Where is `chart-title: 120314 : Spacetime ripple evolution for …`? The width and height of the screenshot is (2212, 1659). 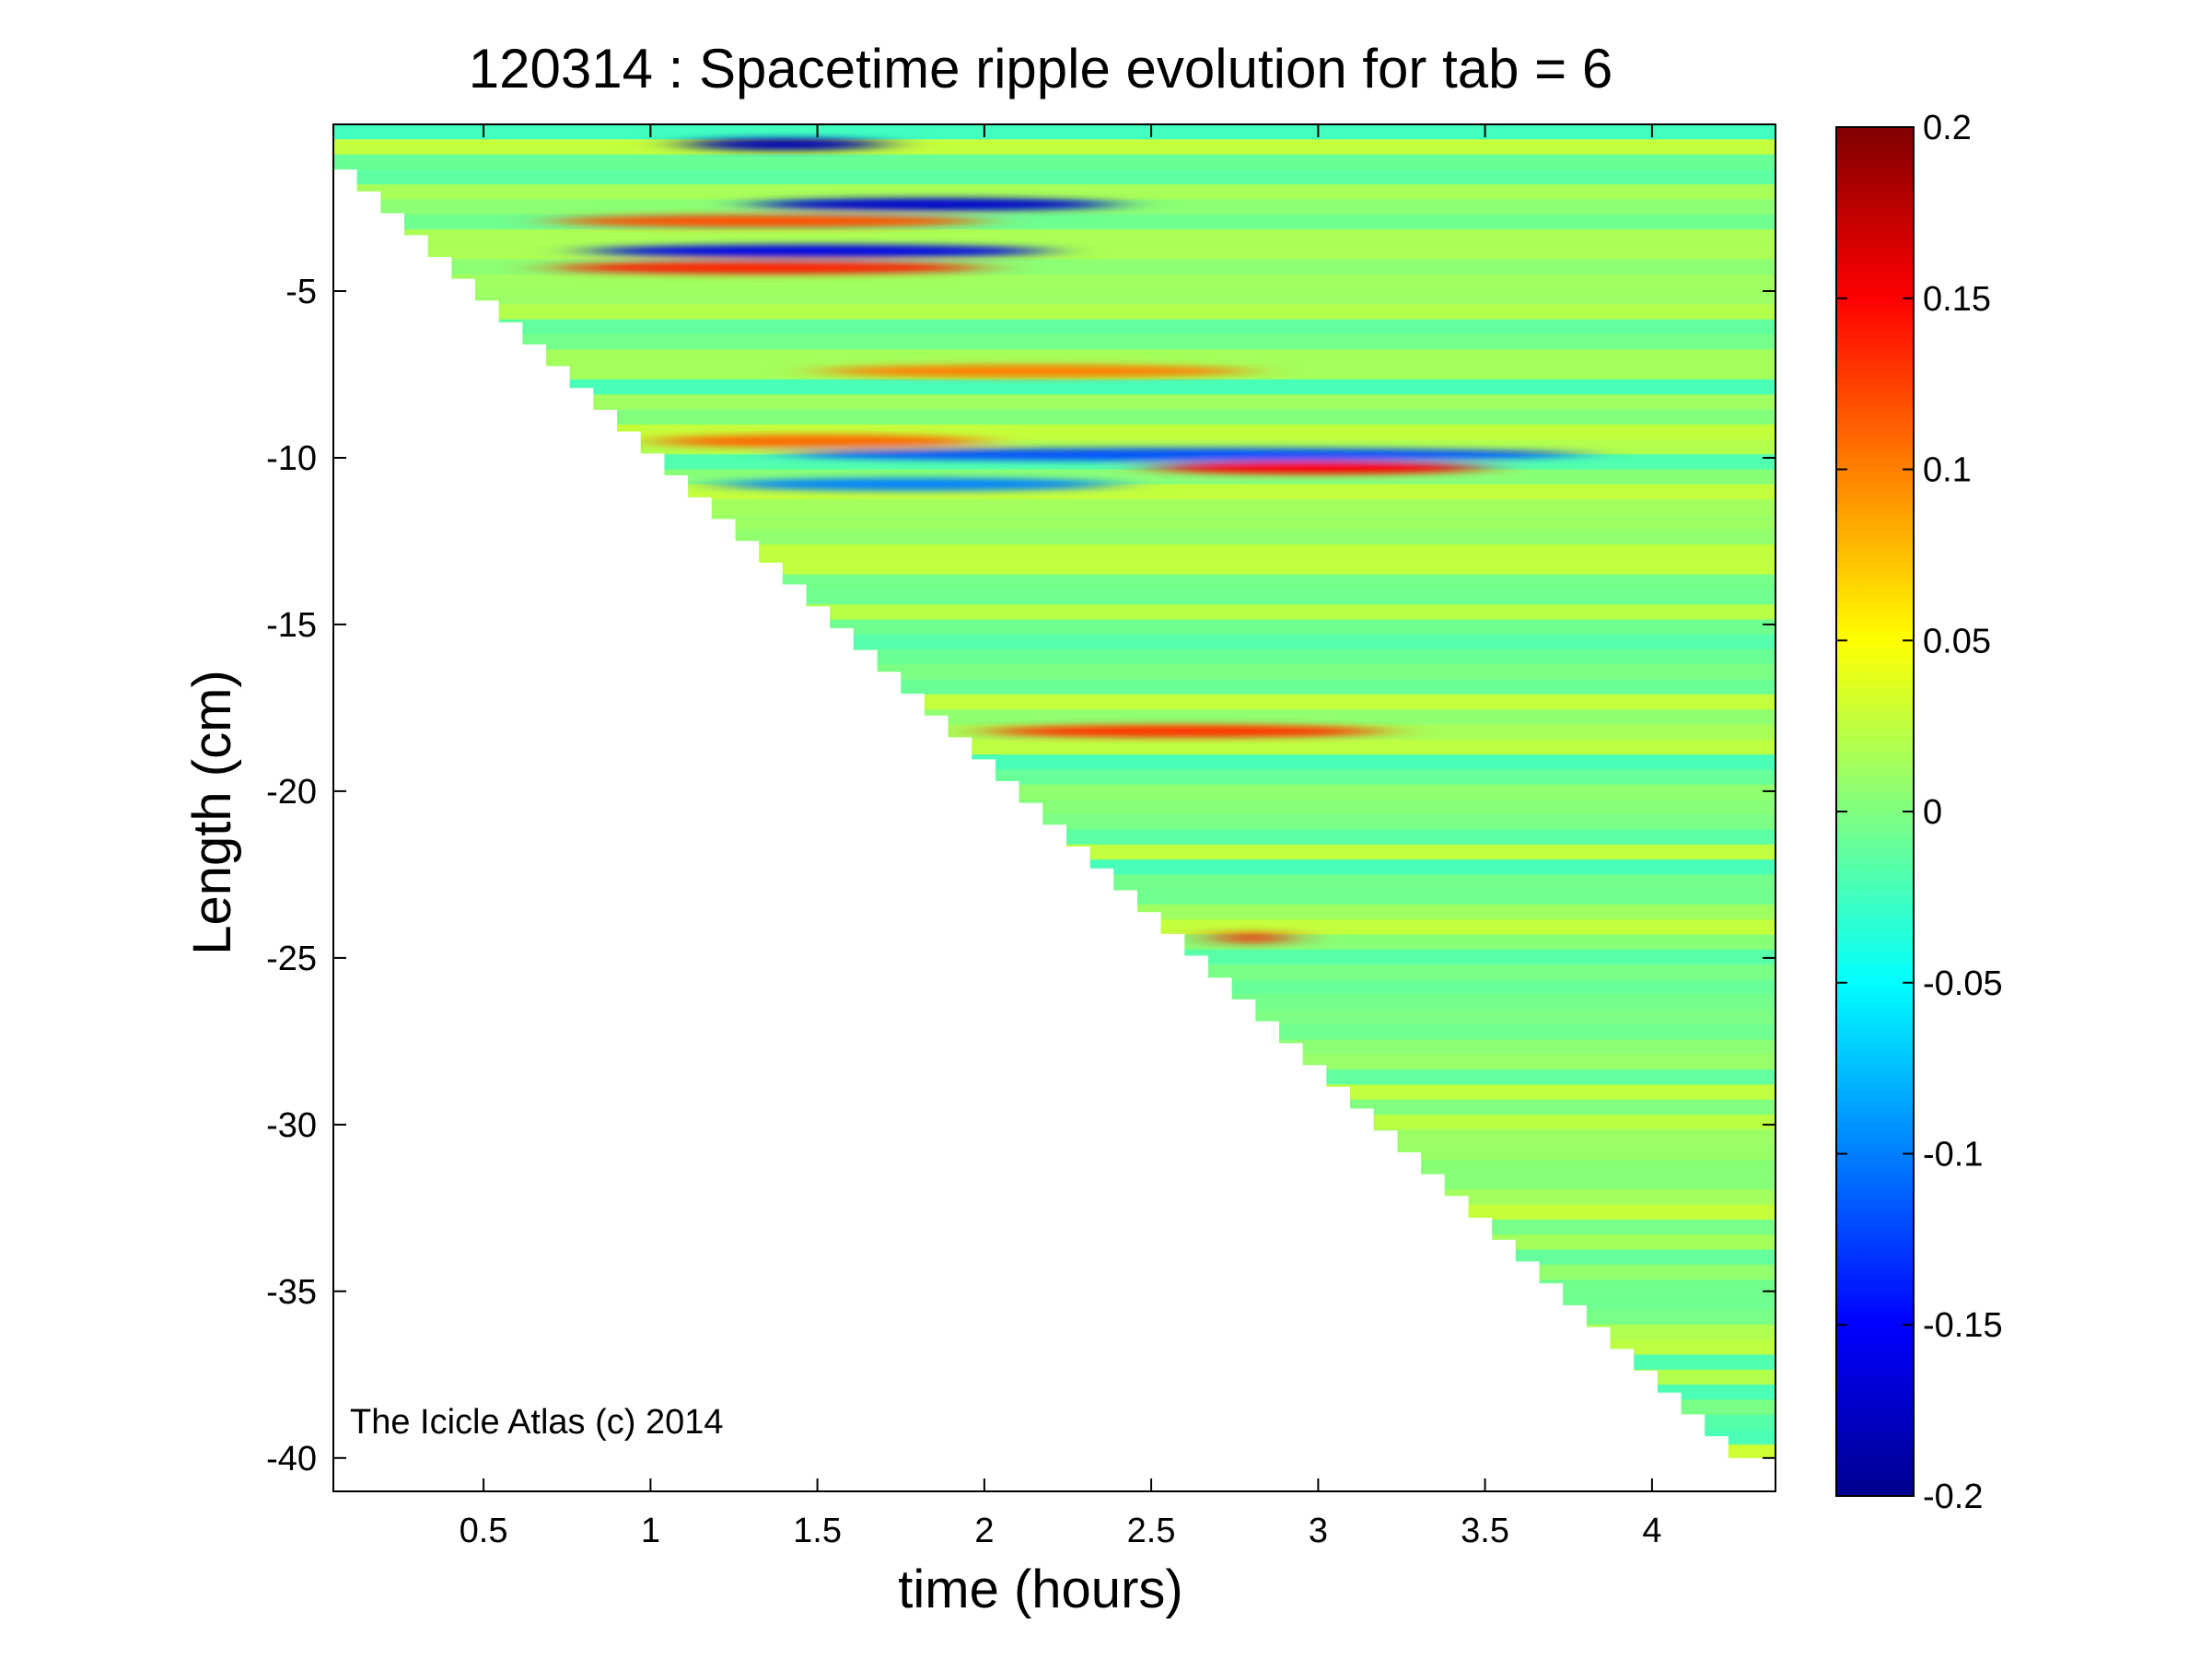 chart-title: 120314 : Spacetime ripple evolution for … is located at coordinates (1040, 68).